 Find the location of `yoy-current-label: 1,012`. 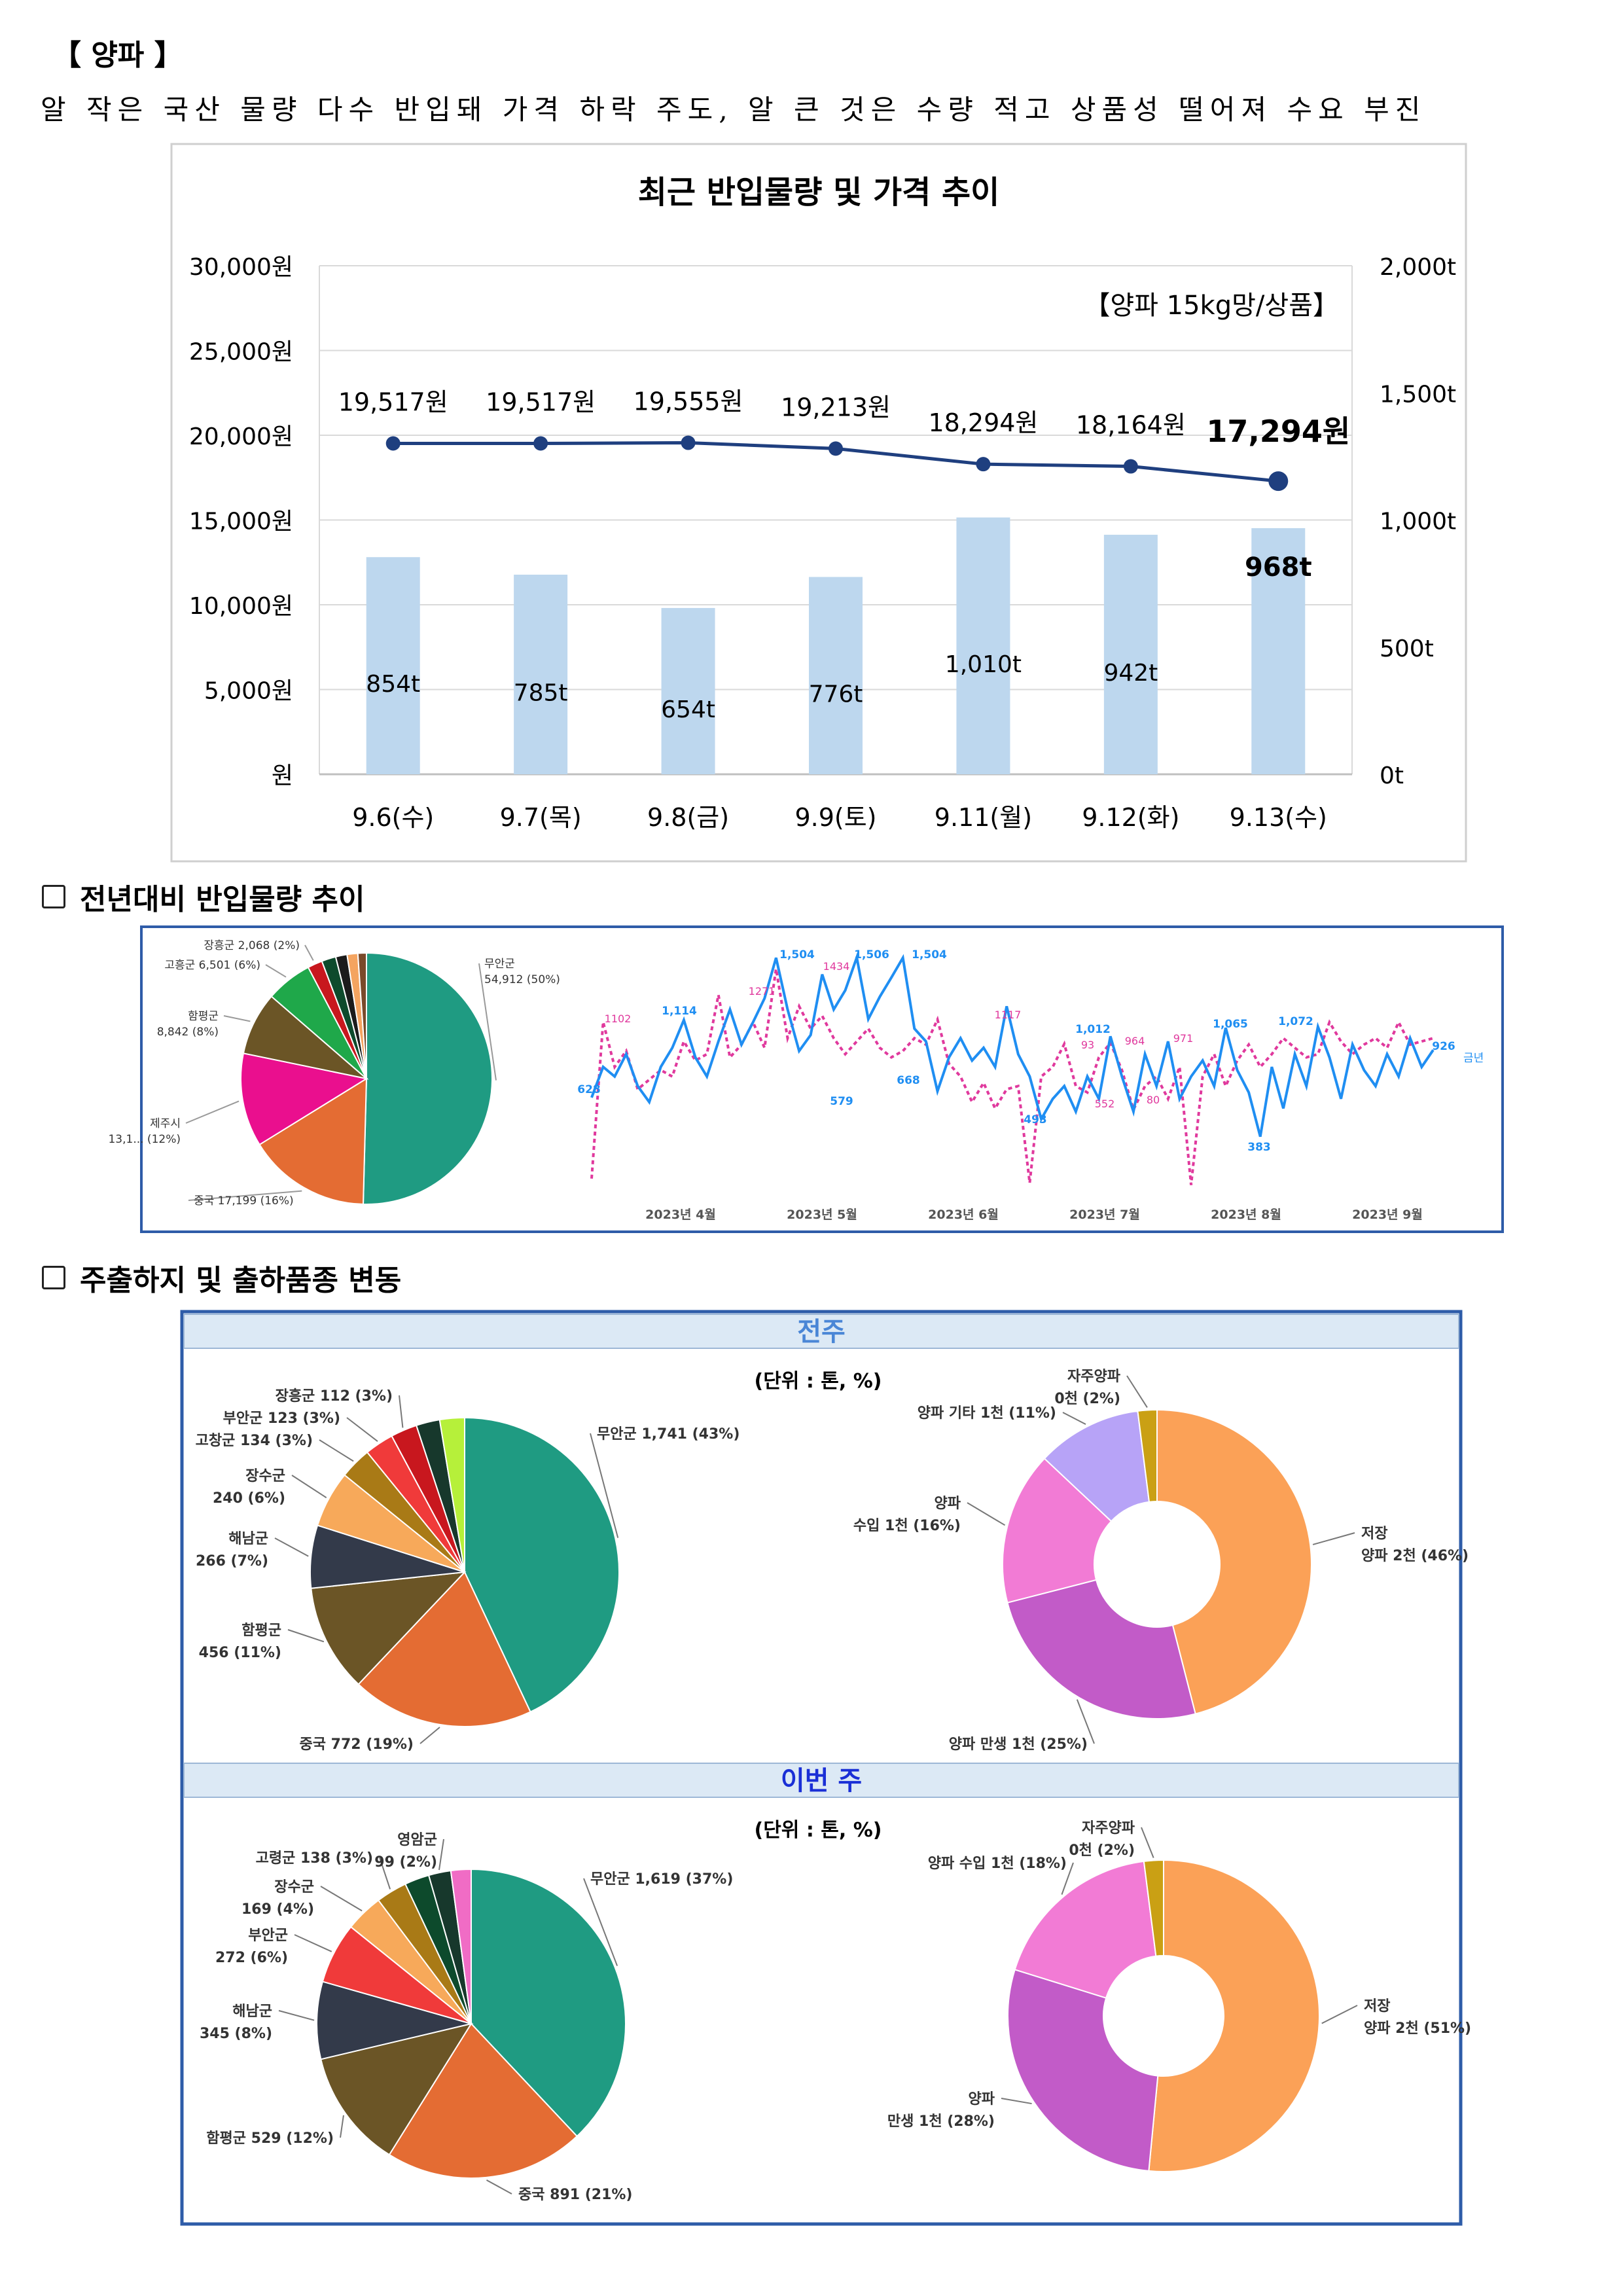

yoy-current-label: 1,012 is located at coordinates (1093, 1029).